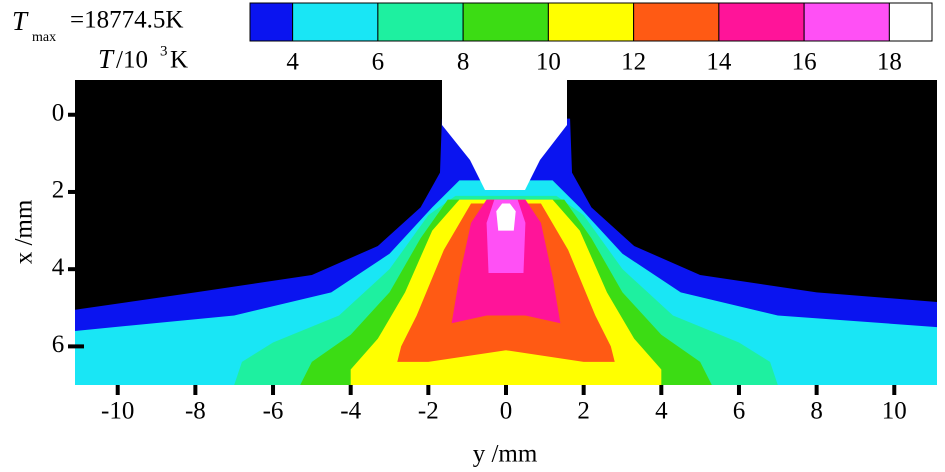 This screenshot has width=945, height=472. Describe the element at coordinates (273, 411) in the screenshot. I see `x-tick-label: -6` at that location.